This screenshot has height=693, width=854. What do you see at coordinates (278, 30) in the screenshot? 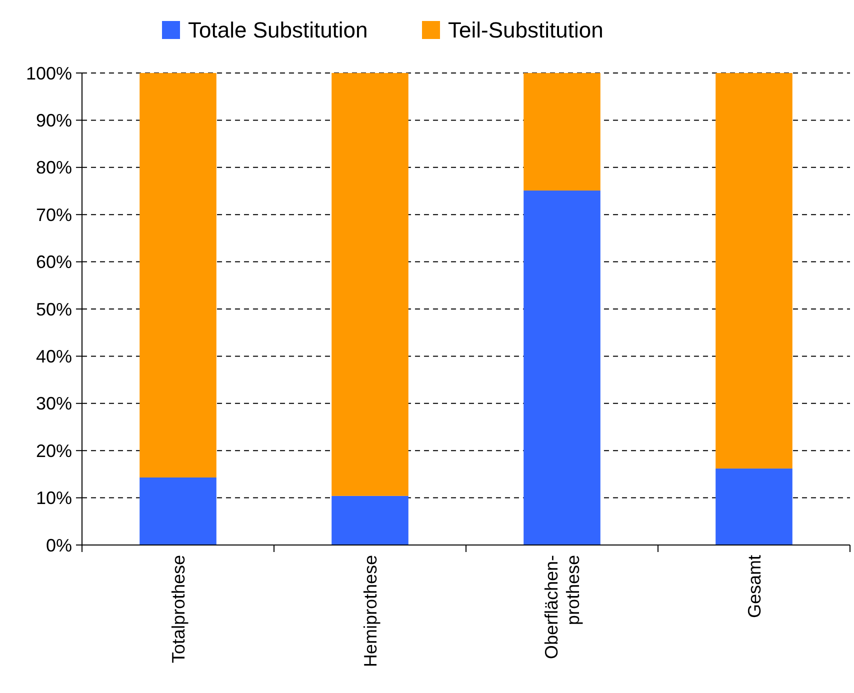
I see `legend-label: Totale Substitution` at bounding box center [278, 30].